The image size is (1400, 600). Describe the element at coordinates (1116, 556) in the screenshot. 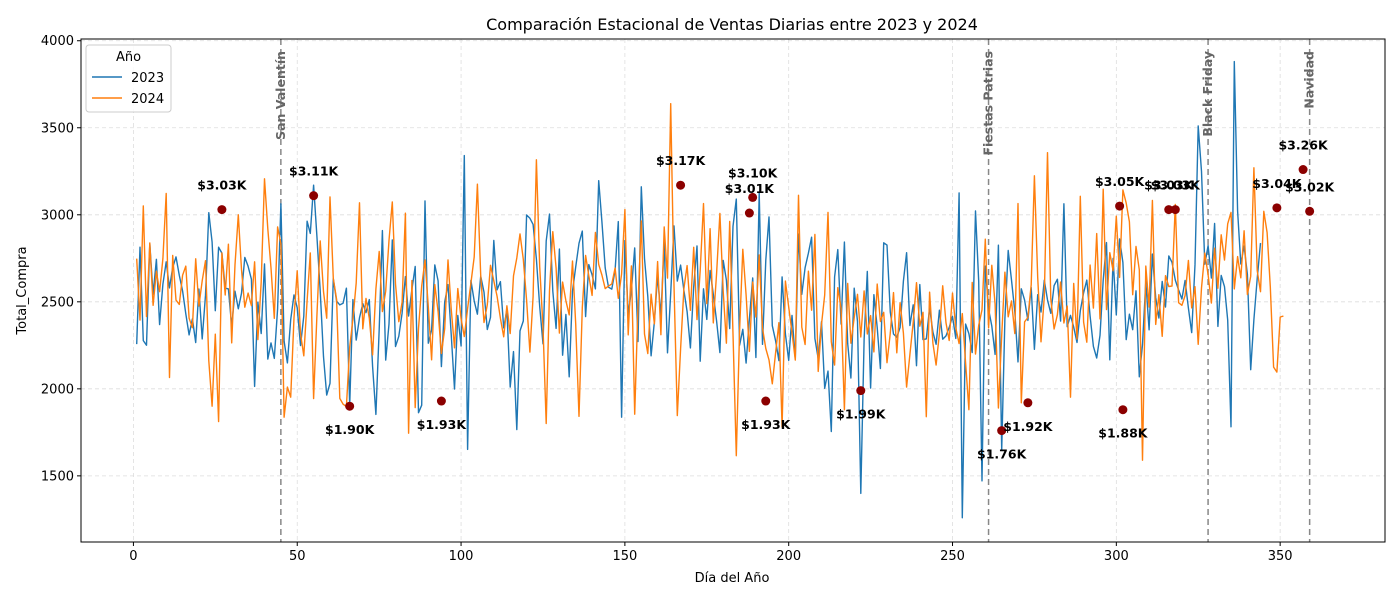

I see `x-tick-label: 300` at that location.